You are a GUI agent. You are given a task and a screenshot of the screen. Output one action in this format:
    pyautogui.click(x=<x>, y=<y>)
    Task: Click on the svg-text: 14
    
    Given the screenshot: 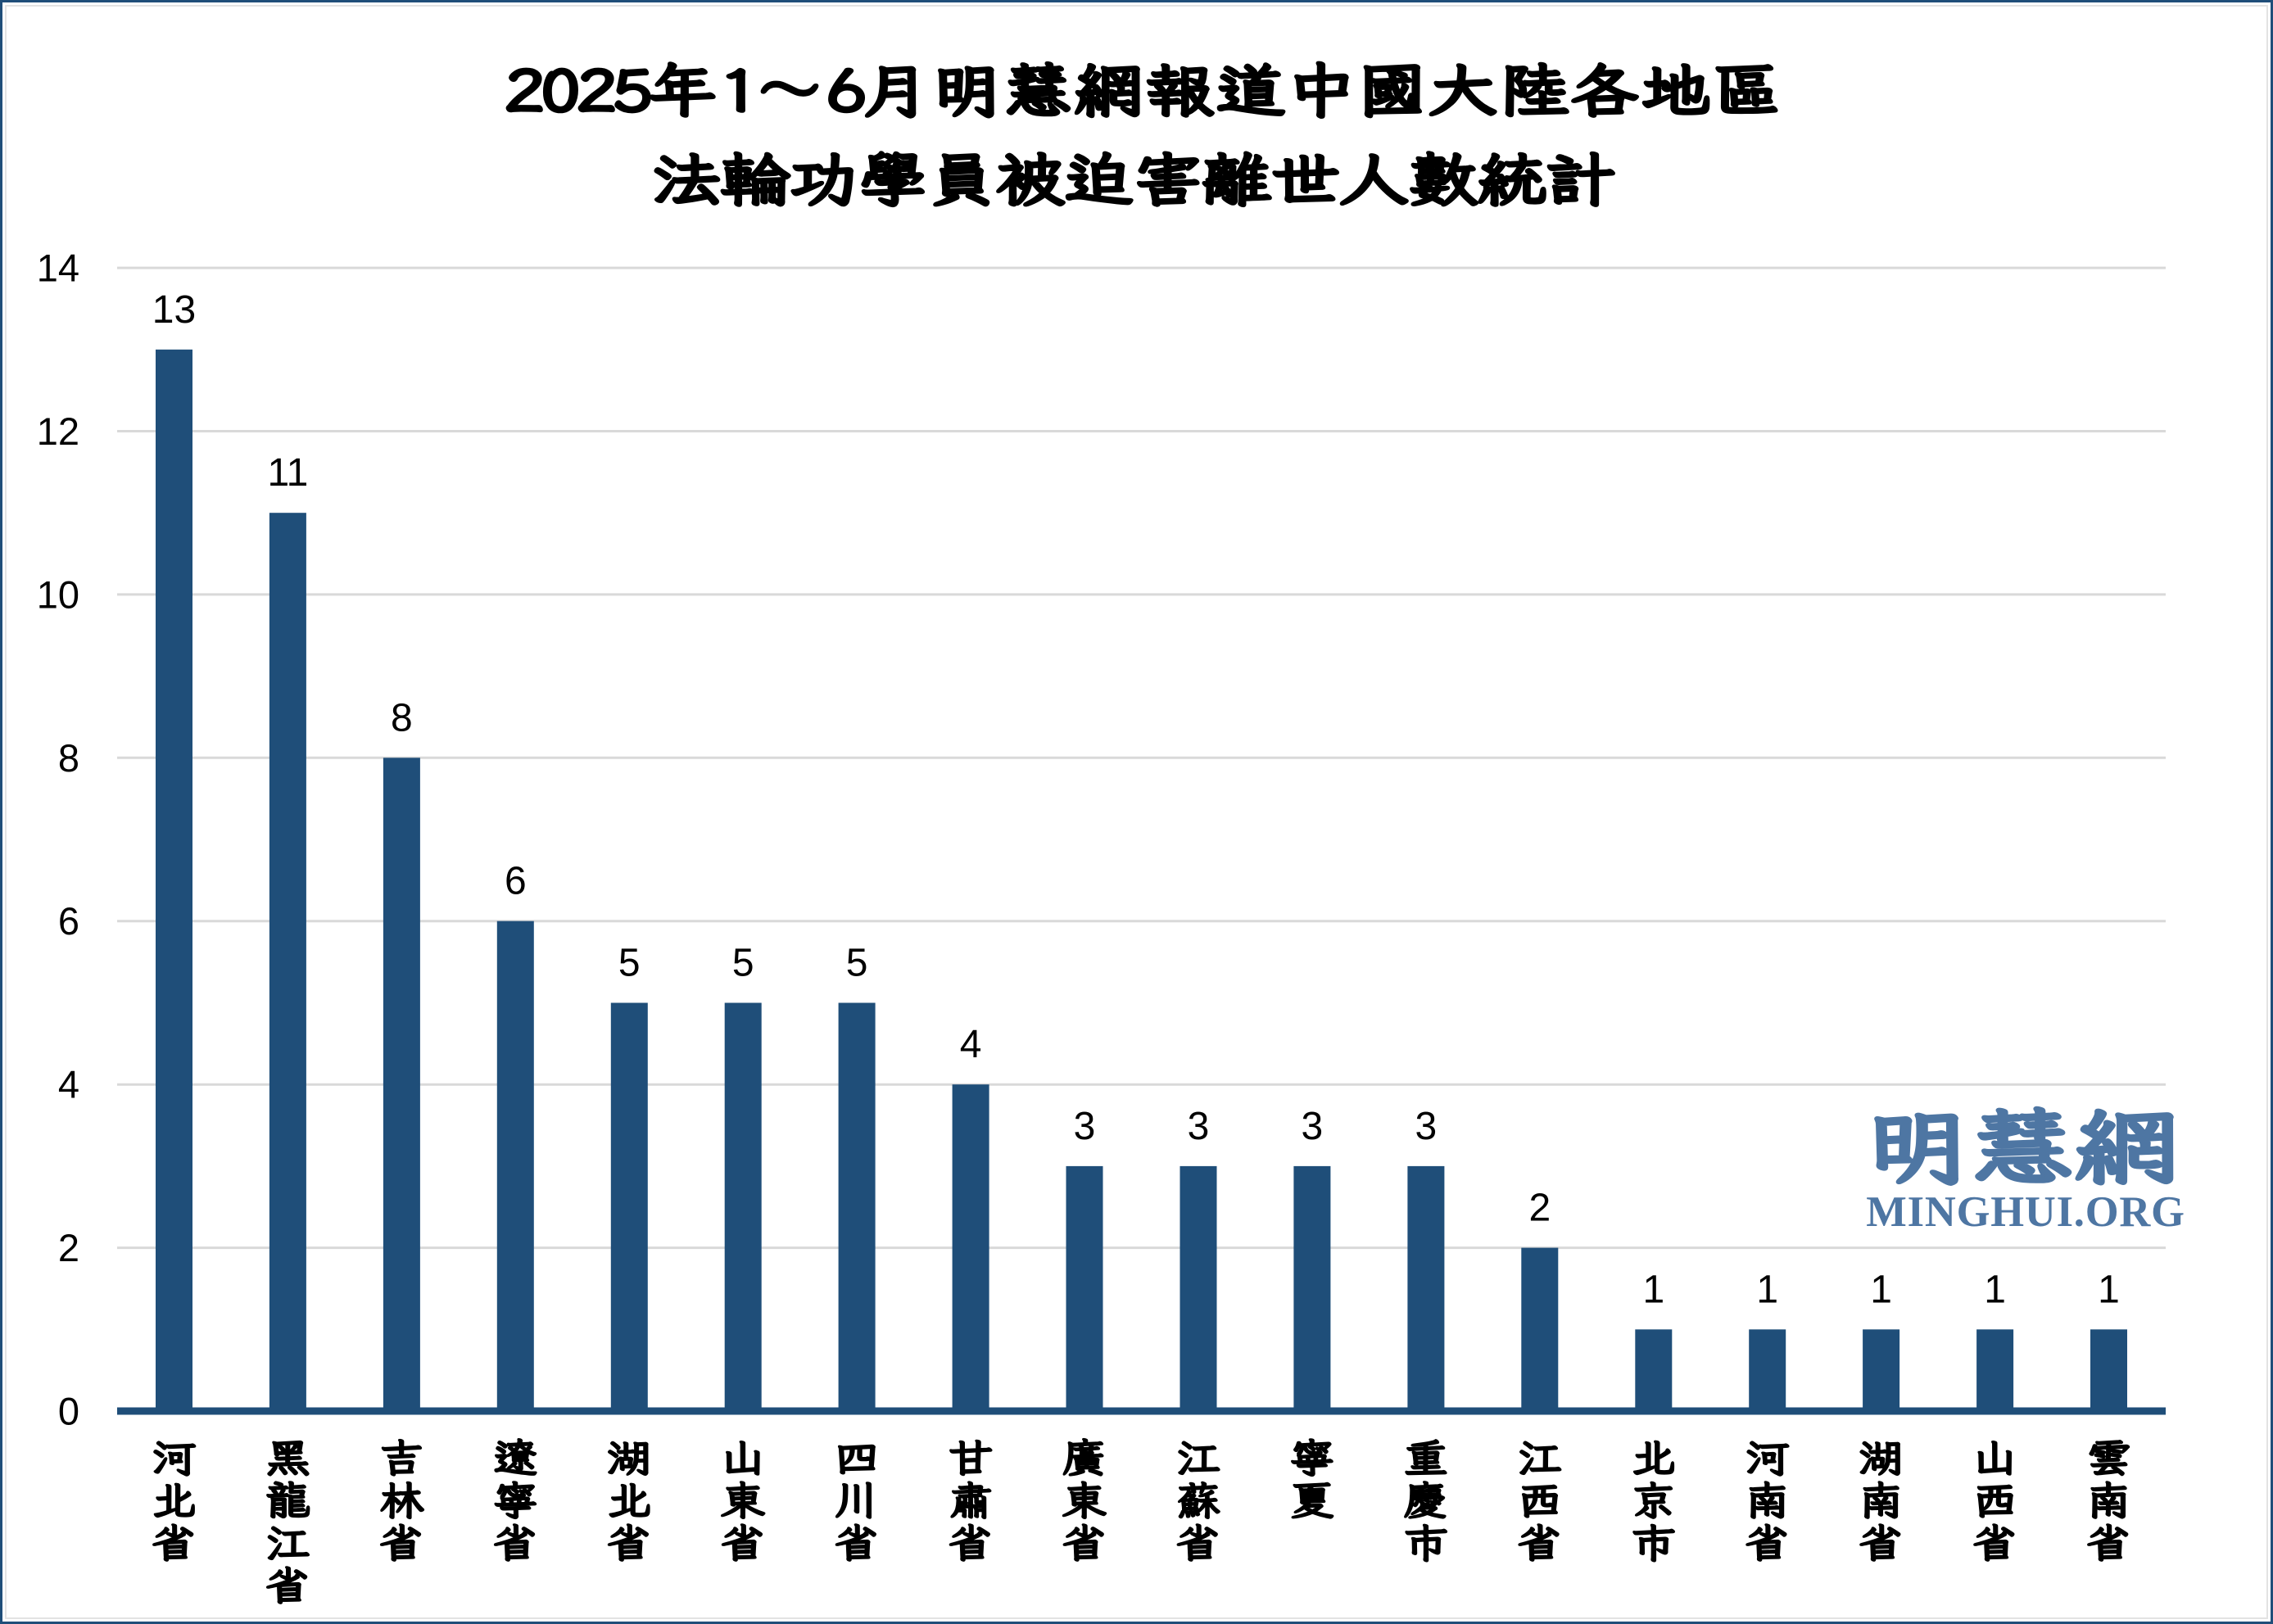 What is the action you would take?
    pyautogui.click(x=58, y=268)
    